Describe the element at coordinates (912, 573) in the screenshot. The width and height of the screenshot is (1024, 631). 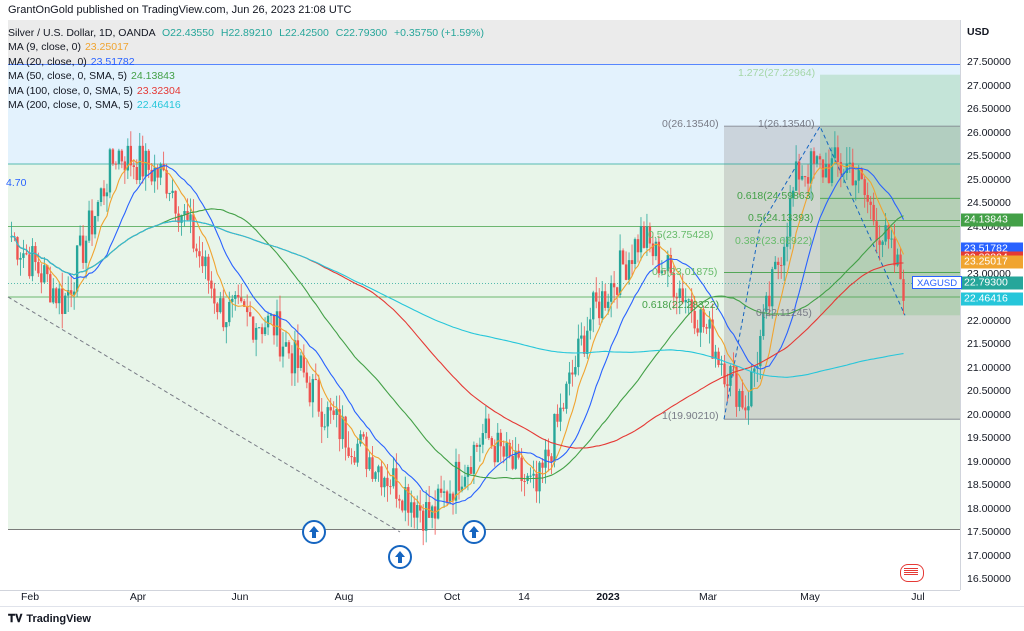
I see `us-flag-icon` at that location.